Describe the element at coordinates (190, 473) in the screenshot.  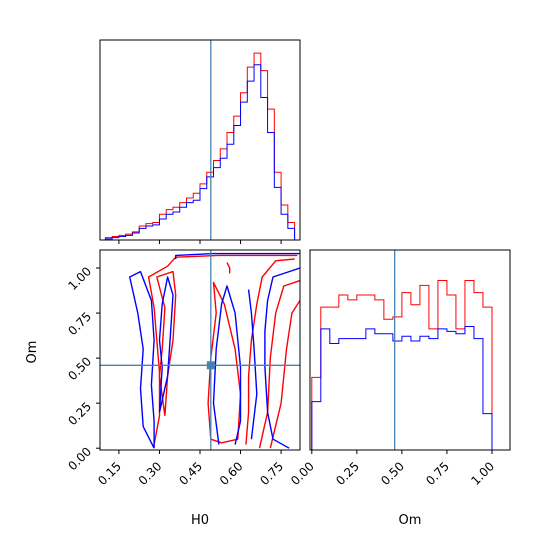
I see `joint-x-tick-label-3: 0.45` at that location.